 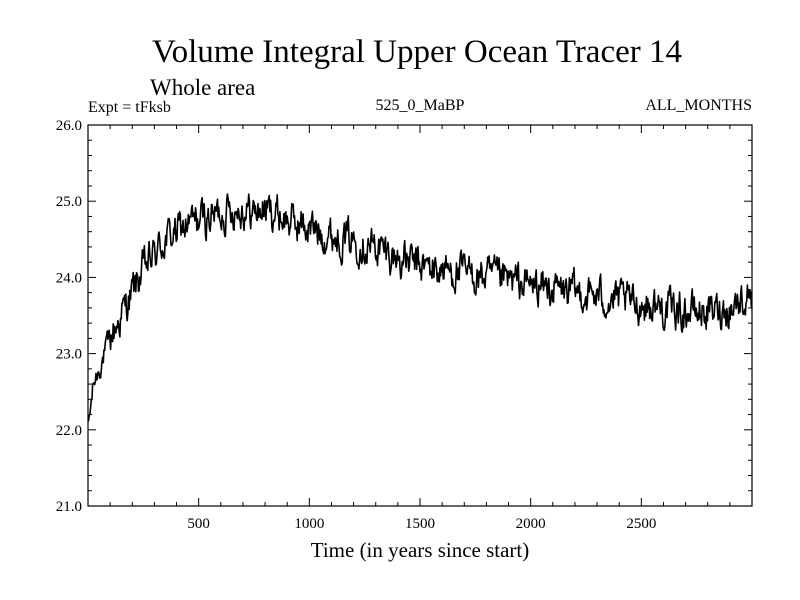 What do you see at coordinates (69, 202) in the screenshot?
I see `y-tick-label: 25.0` at bounding box center [69, 202].